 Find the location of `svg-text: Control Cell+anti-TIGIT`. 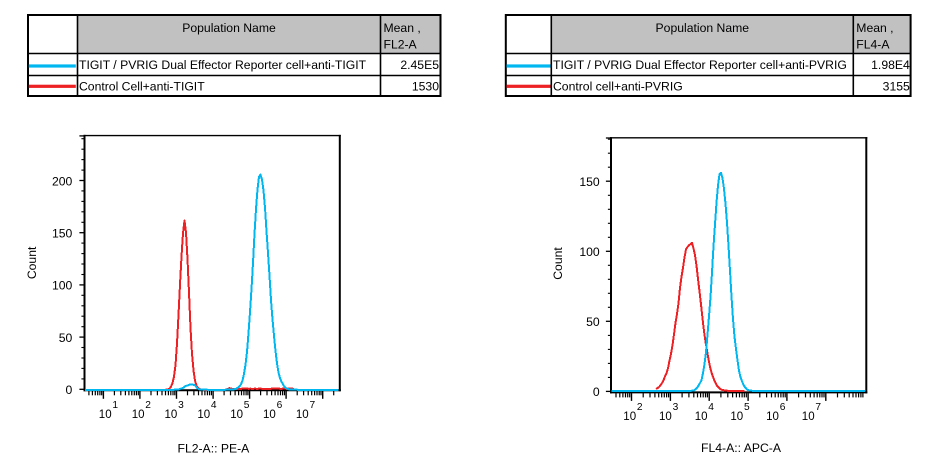

svg-text: Control Cell+anti-TIGIT is located at coordinates (142, 86).